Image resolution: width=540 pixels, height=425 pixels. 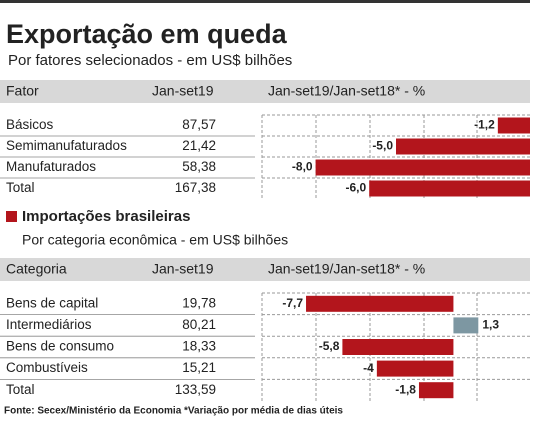 I want to click on row-label: Combustíveis, so click(x=47, y=367).